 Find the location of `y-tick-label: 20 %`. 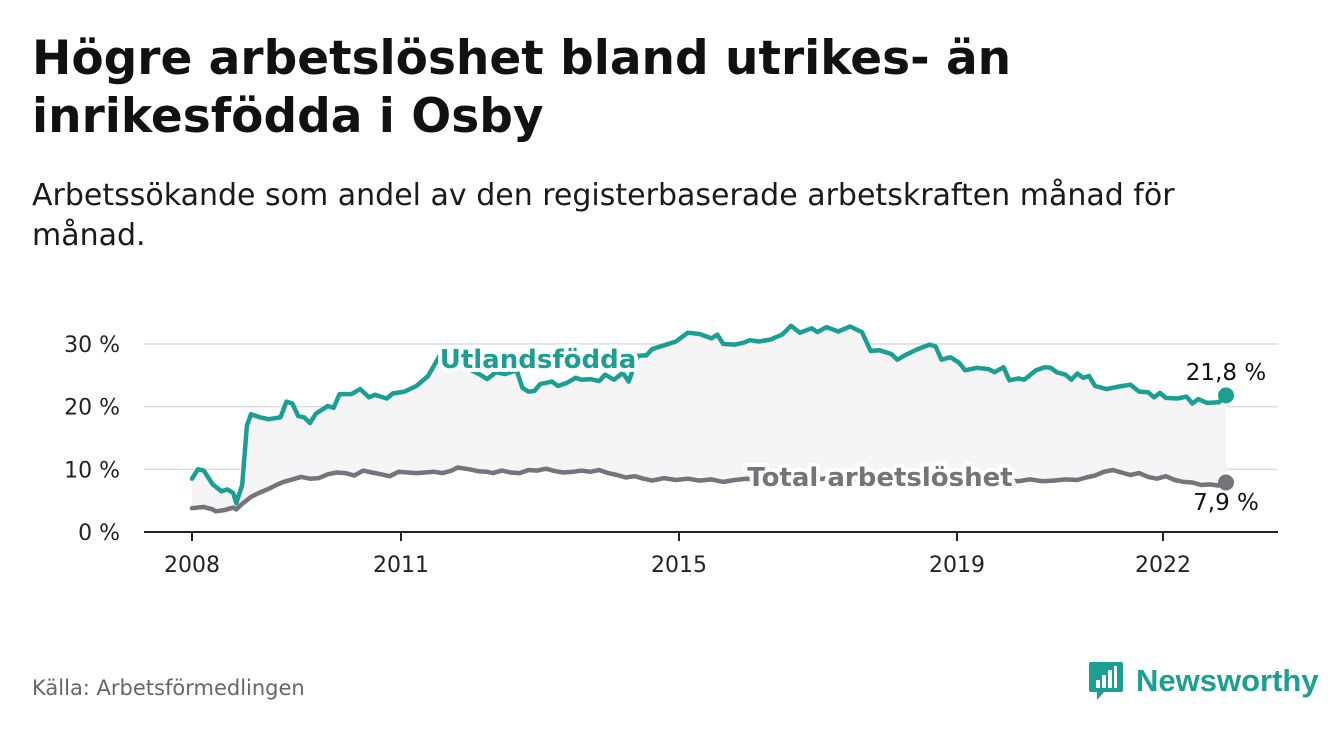

y-tick-label: 20 % is located at coordinates (92, 408).